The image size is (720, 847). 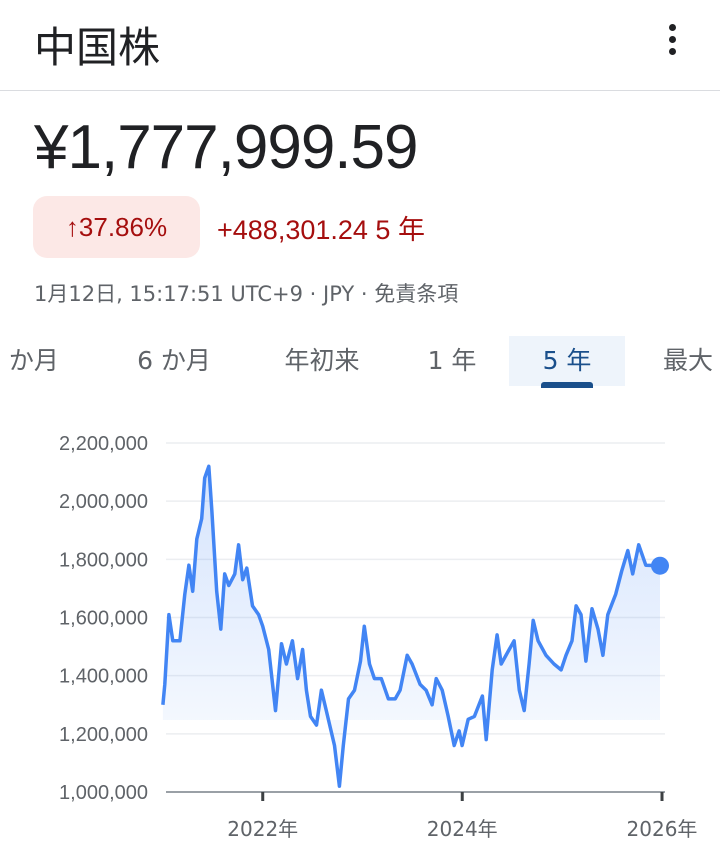 What do you see at coordinates (416, 294) in the screenshot?
I see `disclaimer-link: 免責条項` at bounding box center [416, 294].